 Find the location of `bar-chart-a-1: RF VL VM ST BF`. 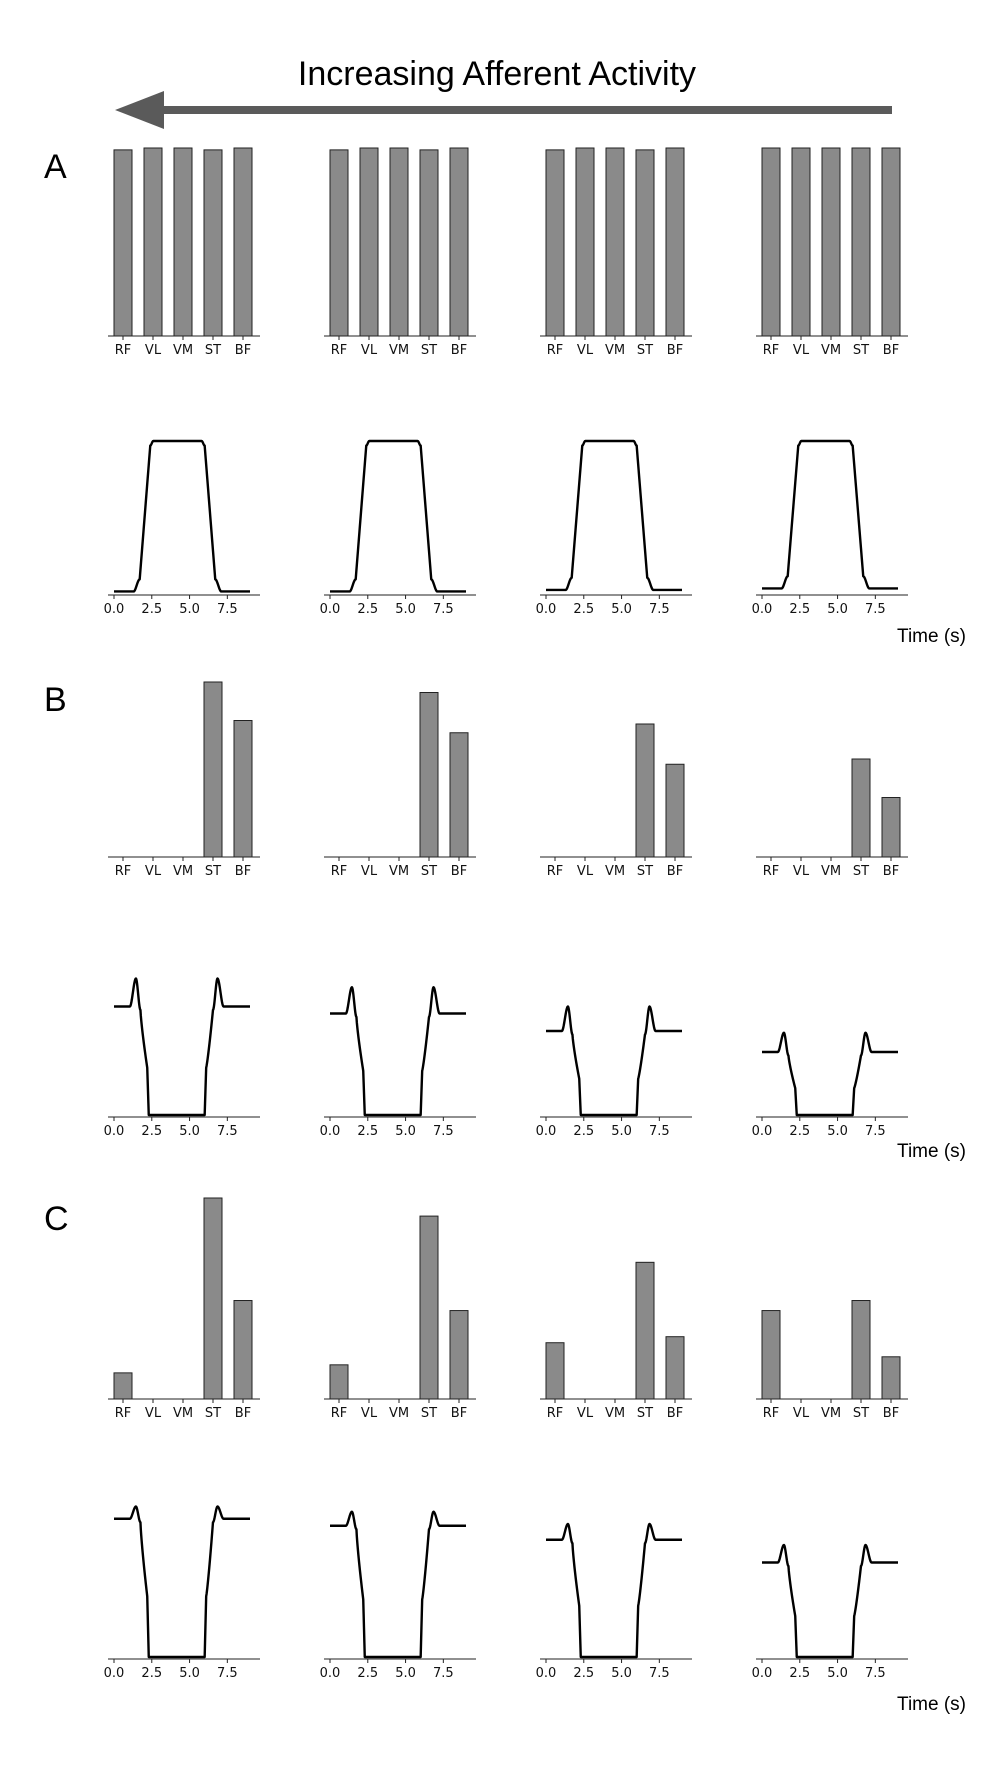

bar-chart-a-1: RF VL VM ST BF is located at coordinates (184, 252).